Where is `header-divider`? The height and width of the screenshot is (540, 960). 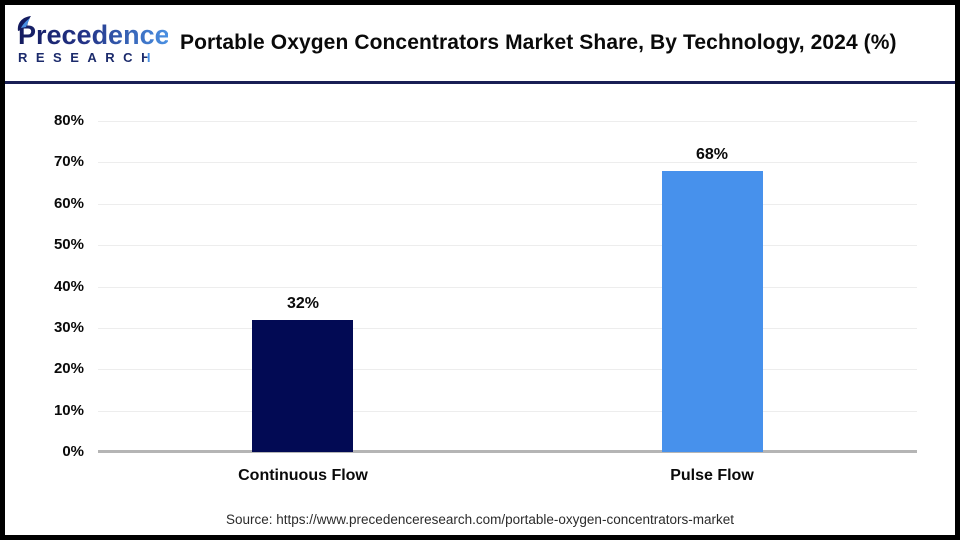
header-divider is located at coordinates (480, 82).